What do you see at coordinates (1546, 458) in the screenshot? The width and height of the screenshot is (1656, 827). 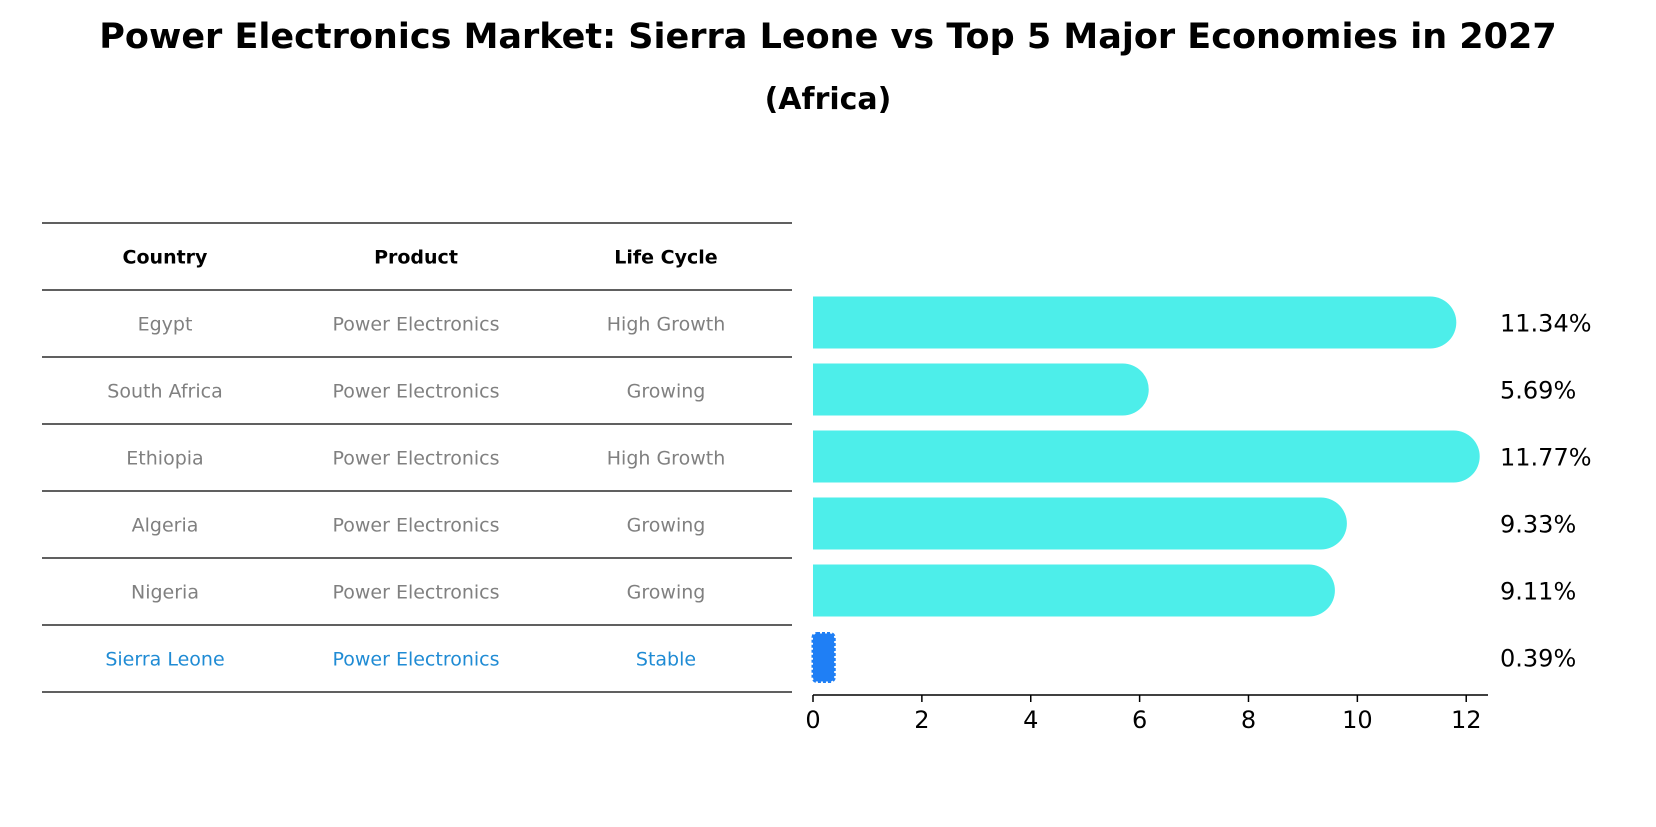 I see `bar-value-label: 11.77%` at bounding box center [1546, 458].